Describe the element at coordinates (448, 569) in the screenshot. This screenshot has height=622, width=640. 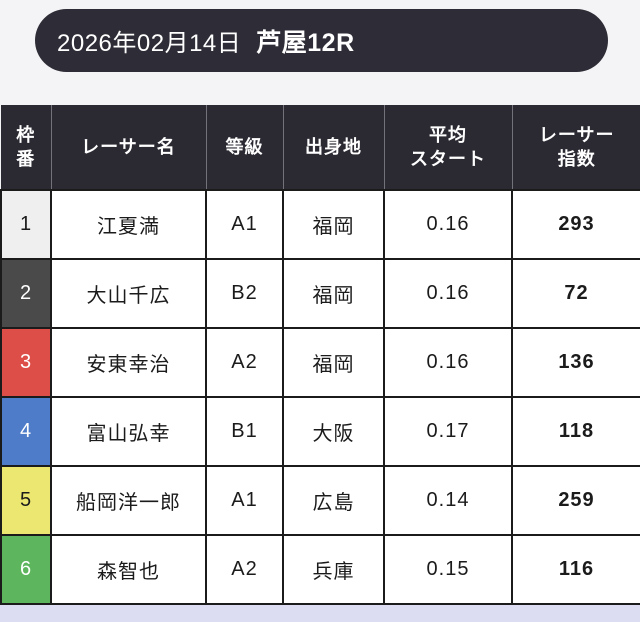
I see `avg-start-cell: 0.15` at that location.